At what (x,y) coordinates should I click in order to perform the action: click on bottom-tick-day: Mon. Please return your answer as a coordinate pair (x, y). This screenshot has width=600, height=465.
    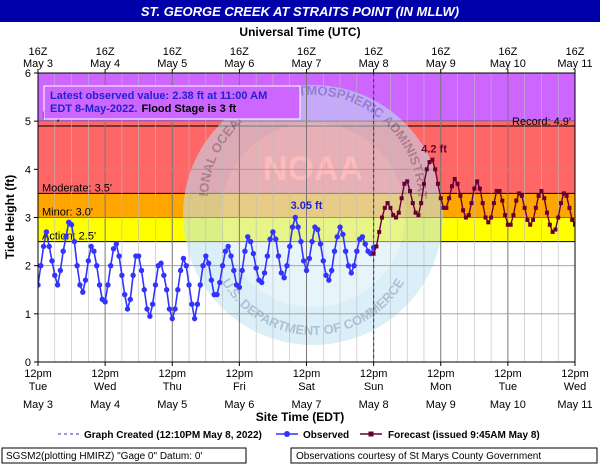
    Looking at the image, I should click on (440, 387).